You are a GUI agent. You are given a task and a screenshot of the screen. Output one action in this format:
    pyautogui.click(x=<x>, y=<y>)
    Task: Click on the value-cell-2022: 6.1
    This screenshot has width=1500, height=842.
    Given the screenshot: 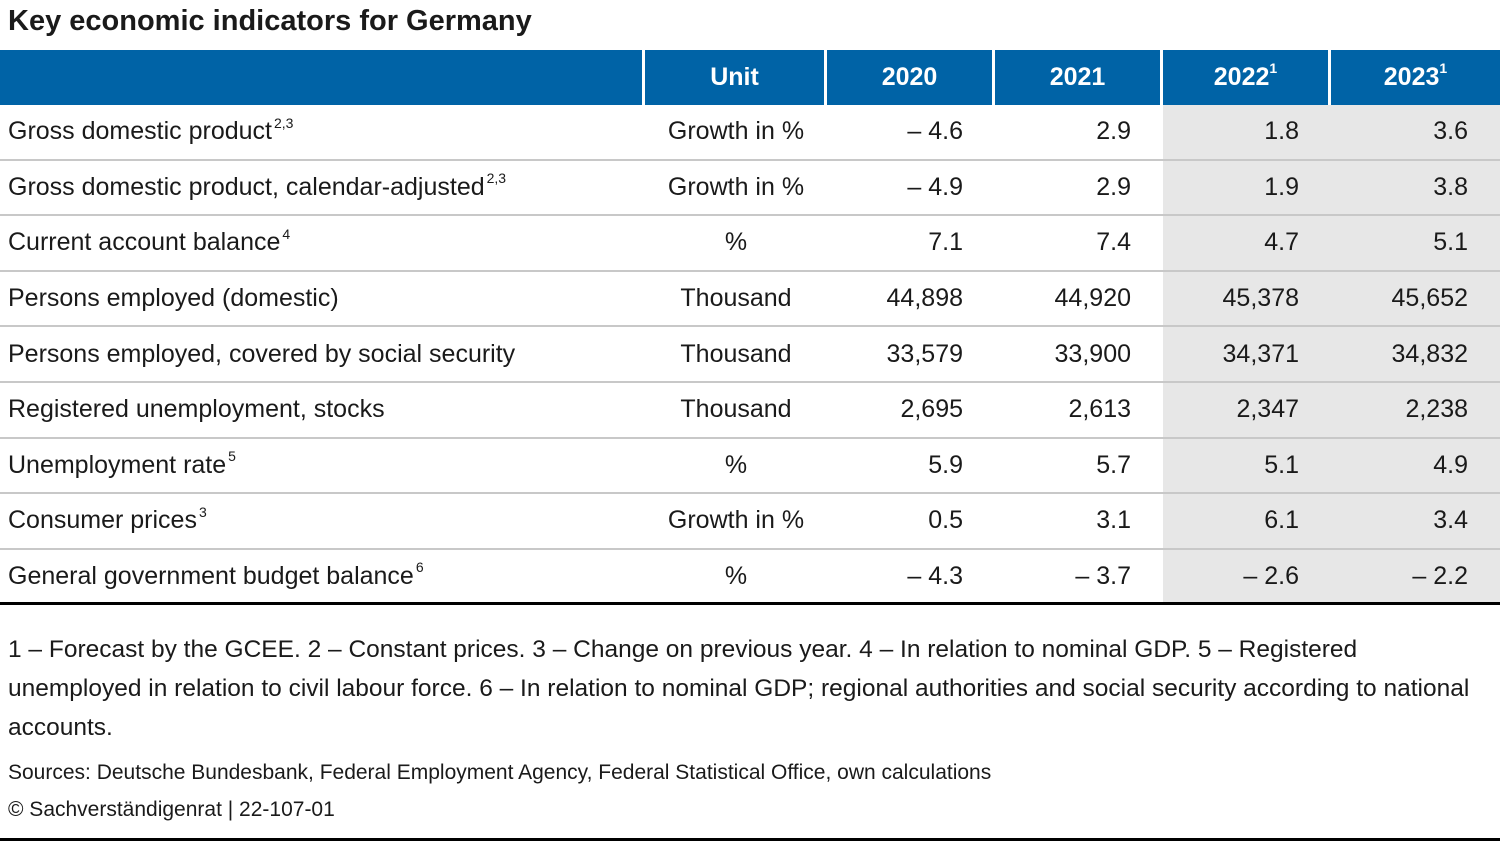 What is the action you would take?
    pyautogui.click(x=1247, y=521)
    